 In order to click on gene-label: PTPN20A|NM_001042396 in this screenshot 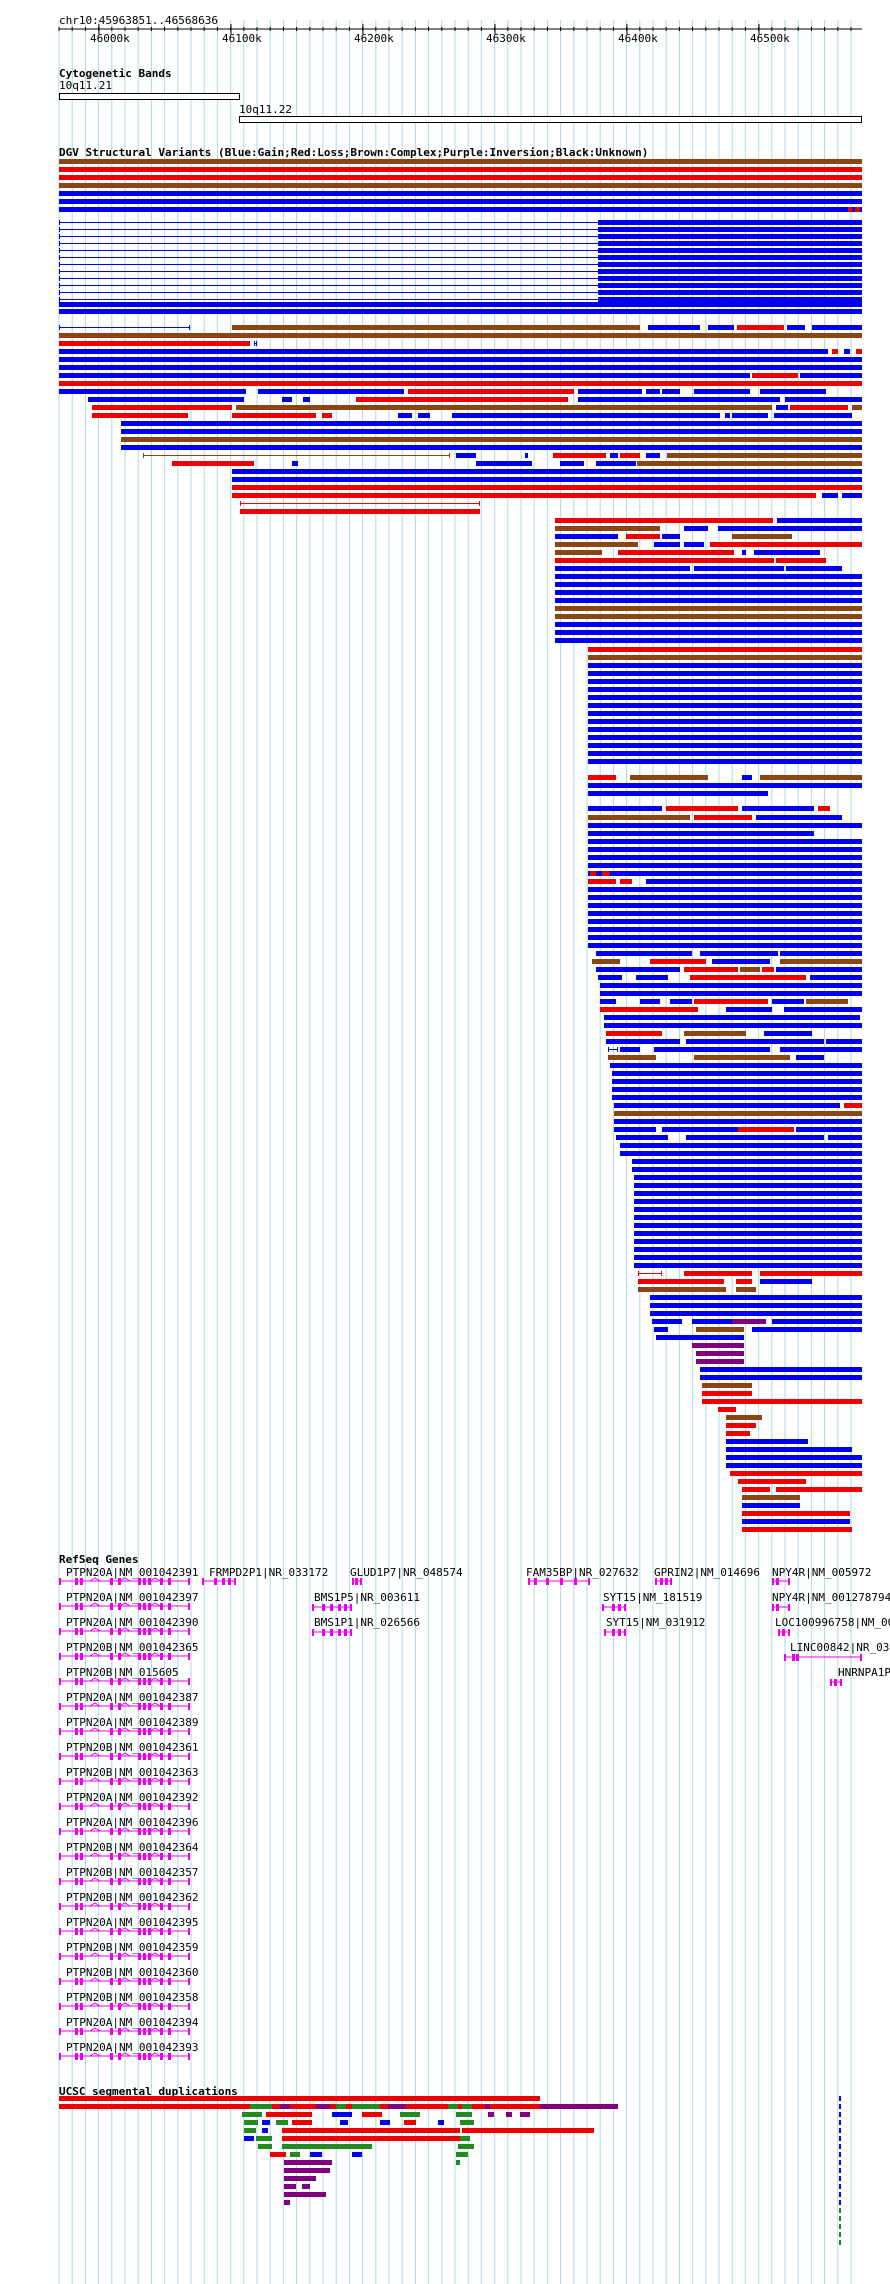, I will do `click(132, 1822)`.